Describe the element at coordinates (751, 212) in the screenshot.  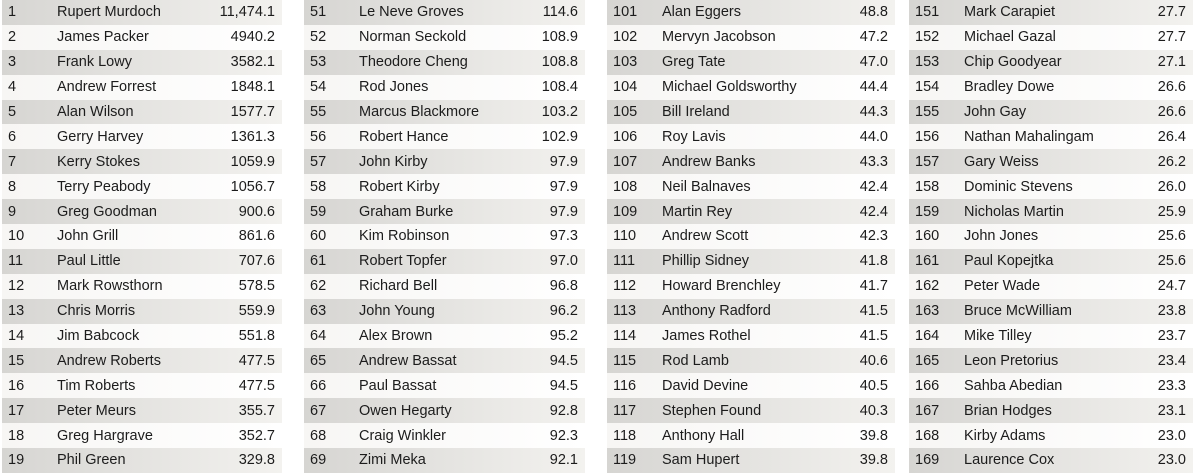
I see `table-row: 109 Martin Rey 42.4` at that location.